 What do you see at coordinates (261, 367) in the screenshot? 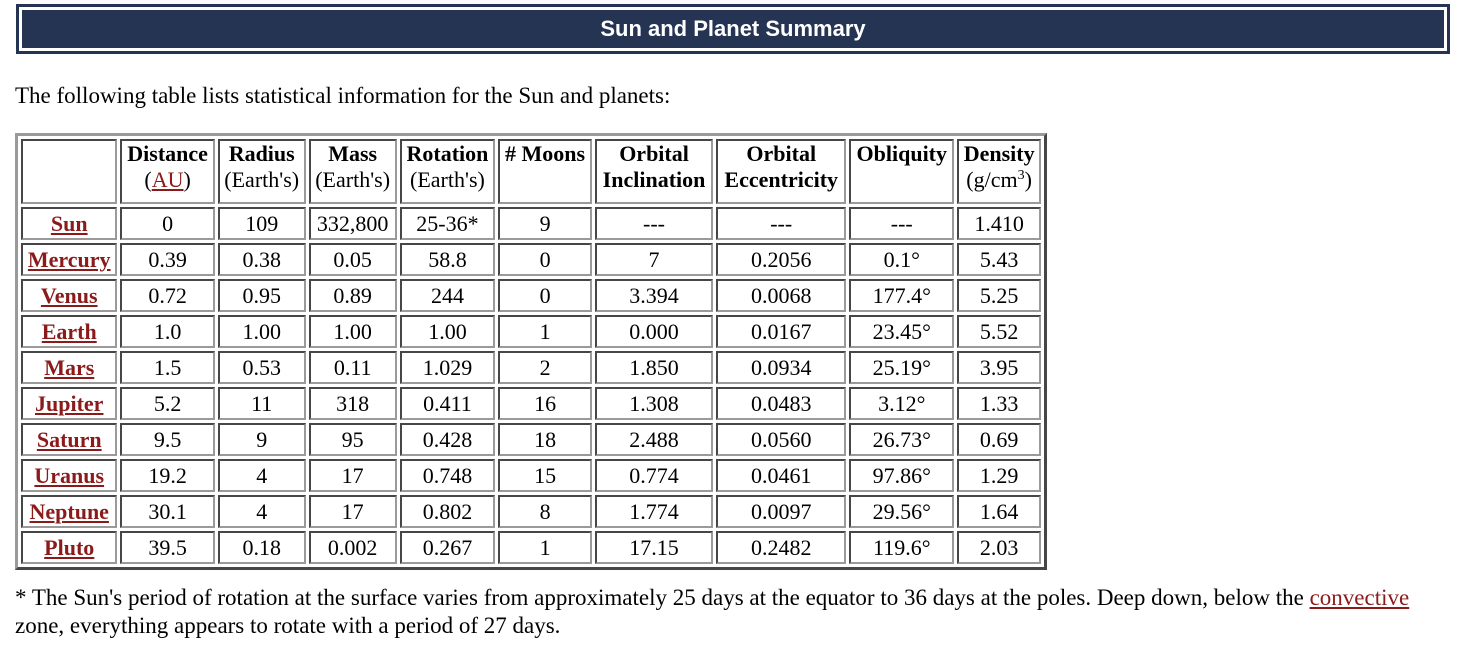
I see `table-cell: 0.53` at bounding box center [261, 367].